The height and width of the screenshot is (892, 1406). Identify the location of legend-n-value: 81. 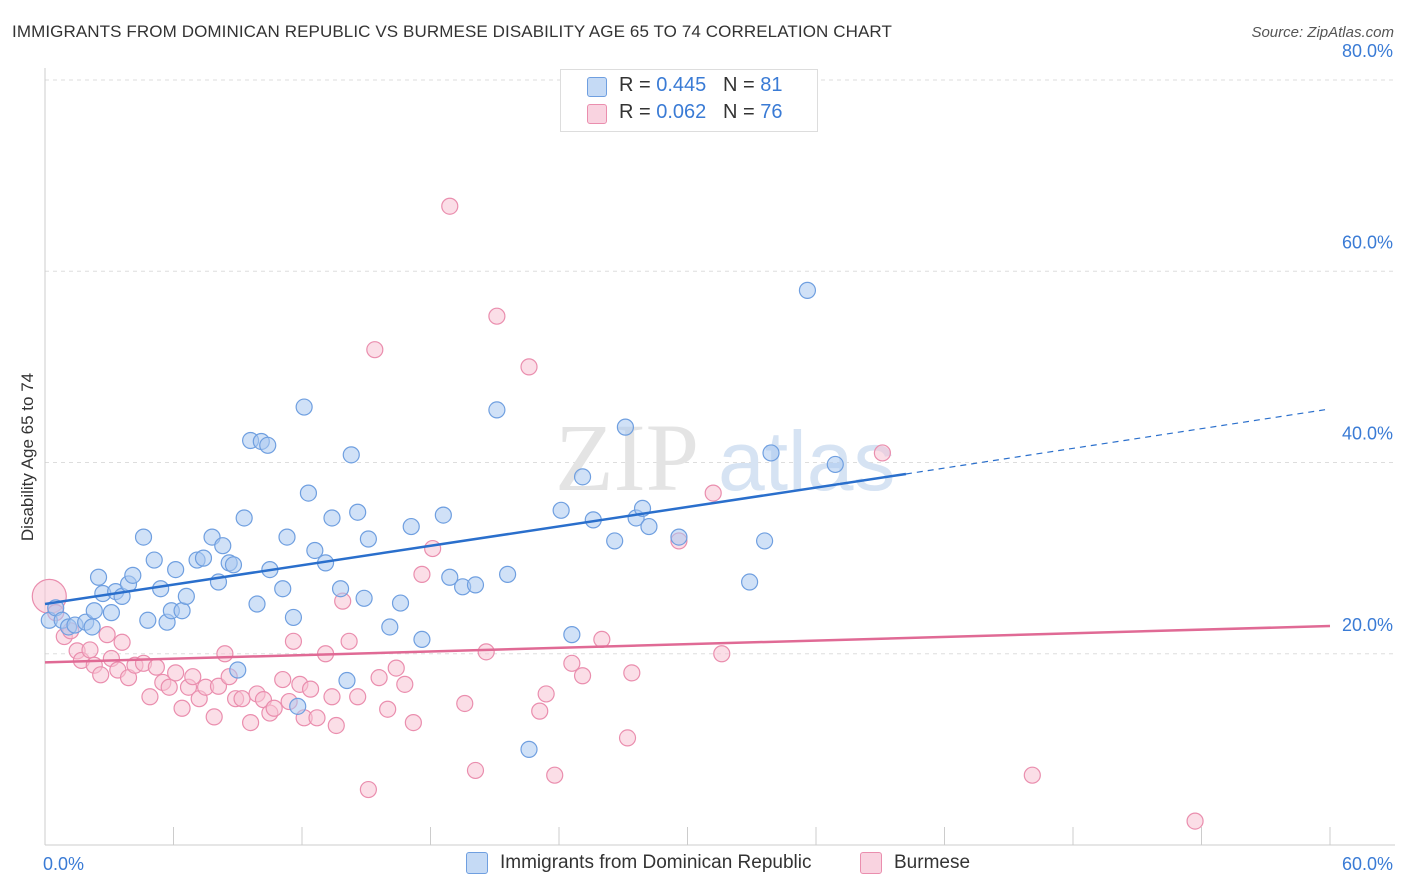
(771, 85).